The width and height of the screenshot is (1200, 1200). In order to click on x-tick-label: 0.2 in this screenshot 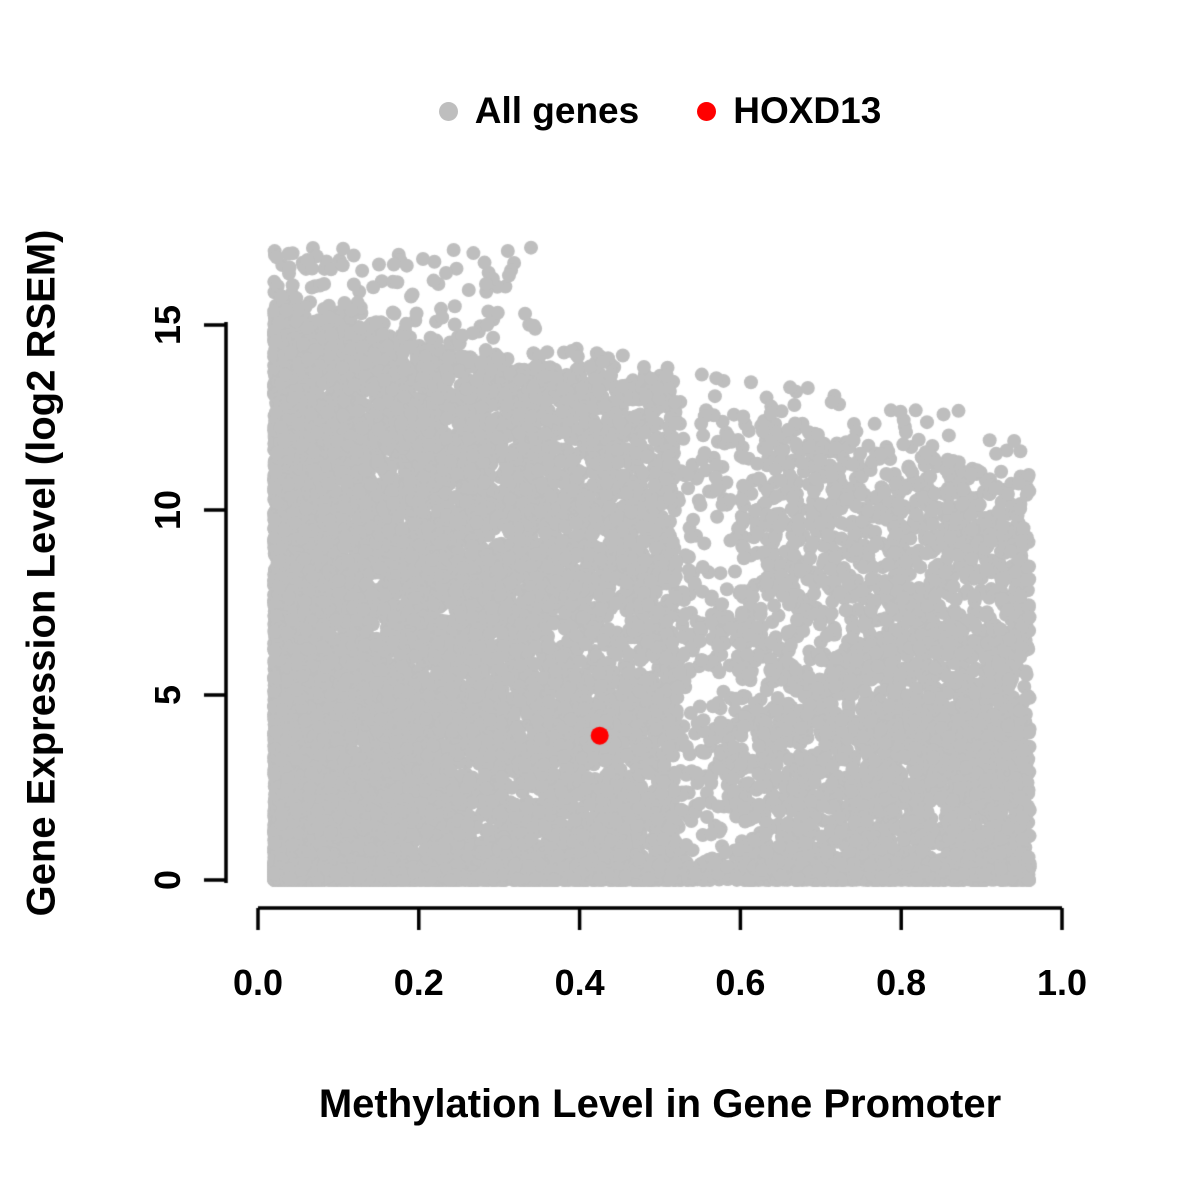, I will do `click(418, 982)`.